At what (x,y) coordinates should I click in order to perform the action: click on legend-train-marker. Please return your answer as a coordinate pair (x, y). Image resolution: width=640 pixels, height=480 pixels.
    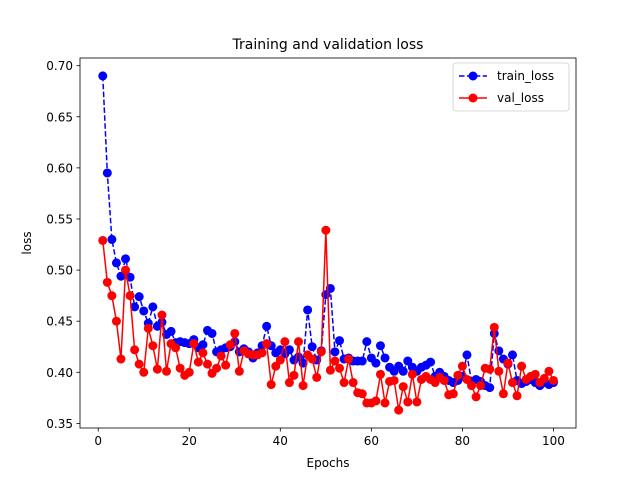
    Looking at the image, I should click on (473, 76).